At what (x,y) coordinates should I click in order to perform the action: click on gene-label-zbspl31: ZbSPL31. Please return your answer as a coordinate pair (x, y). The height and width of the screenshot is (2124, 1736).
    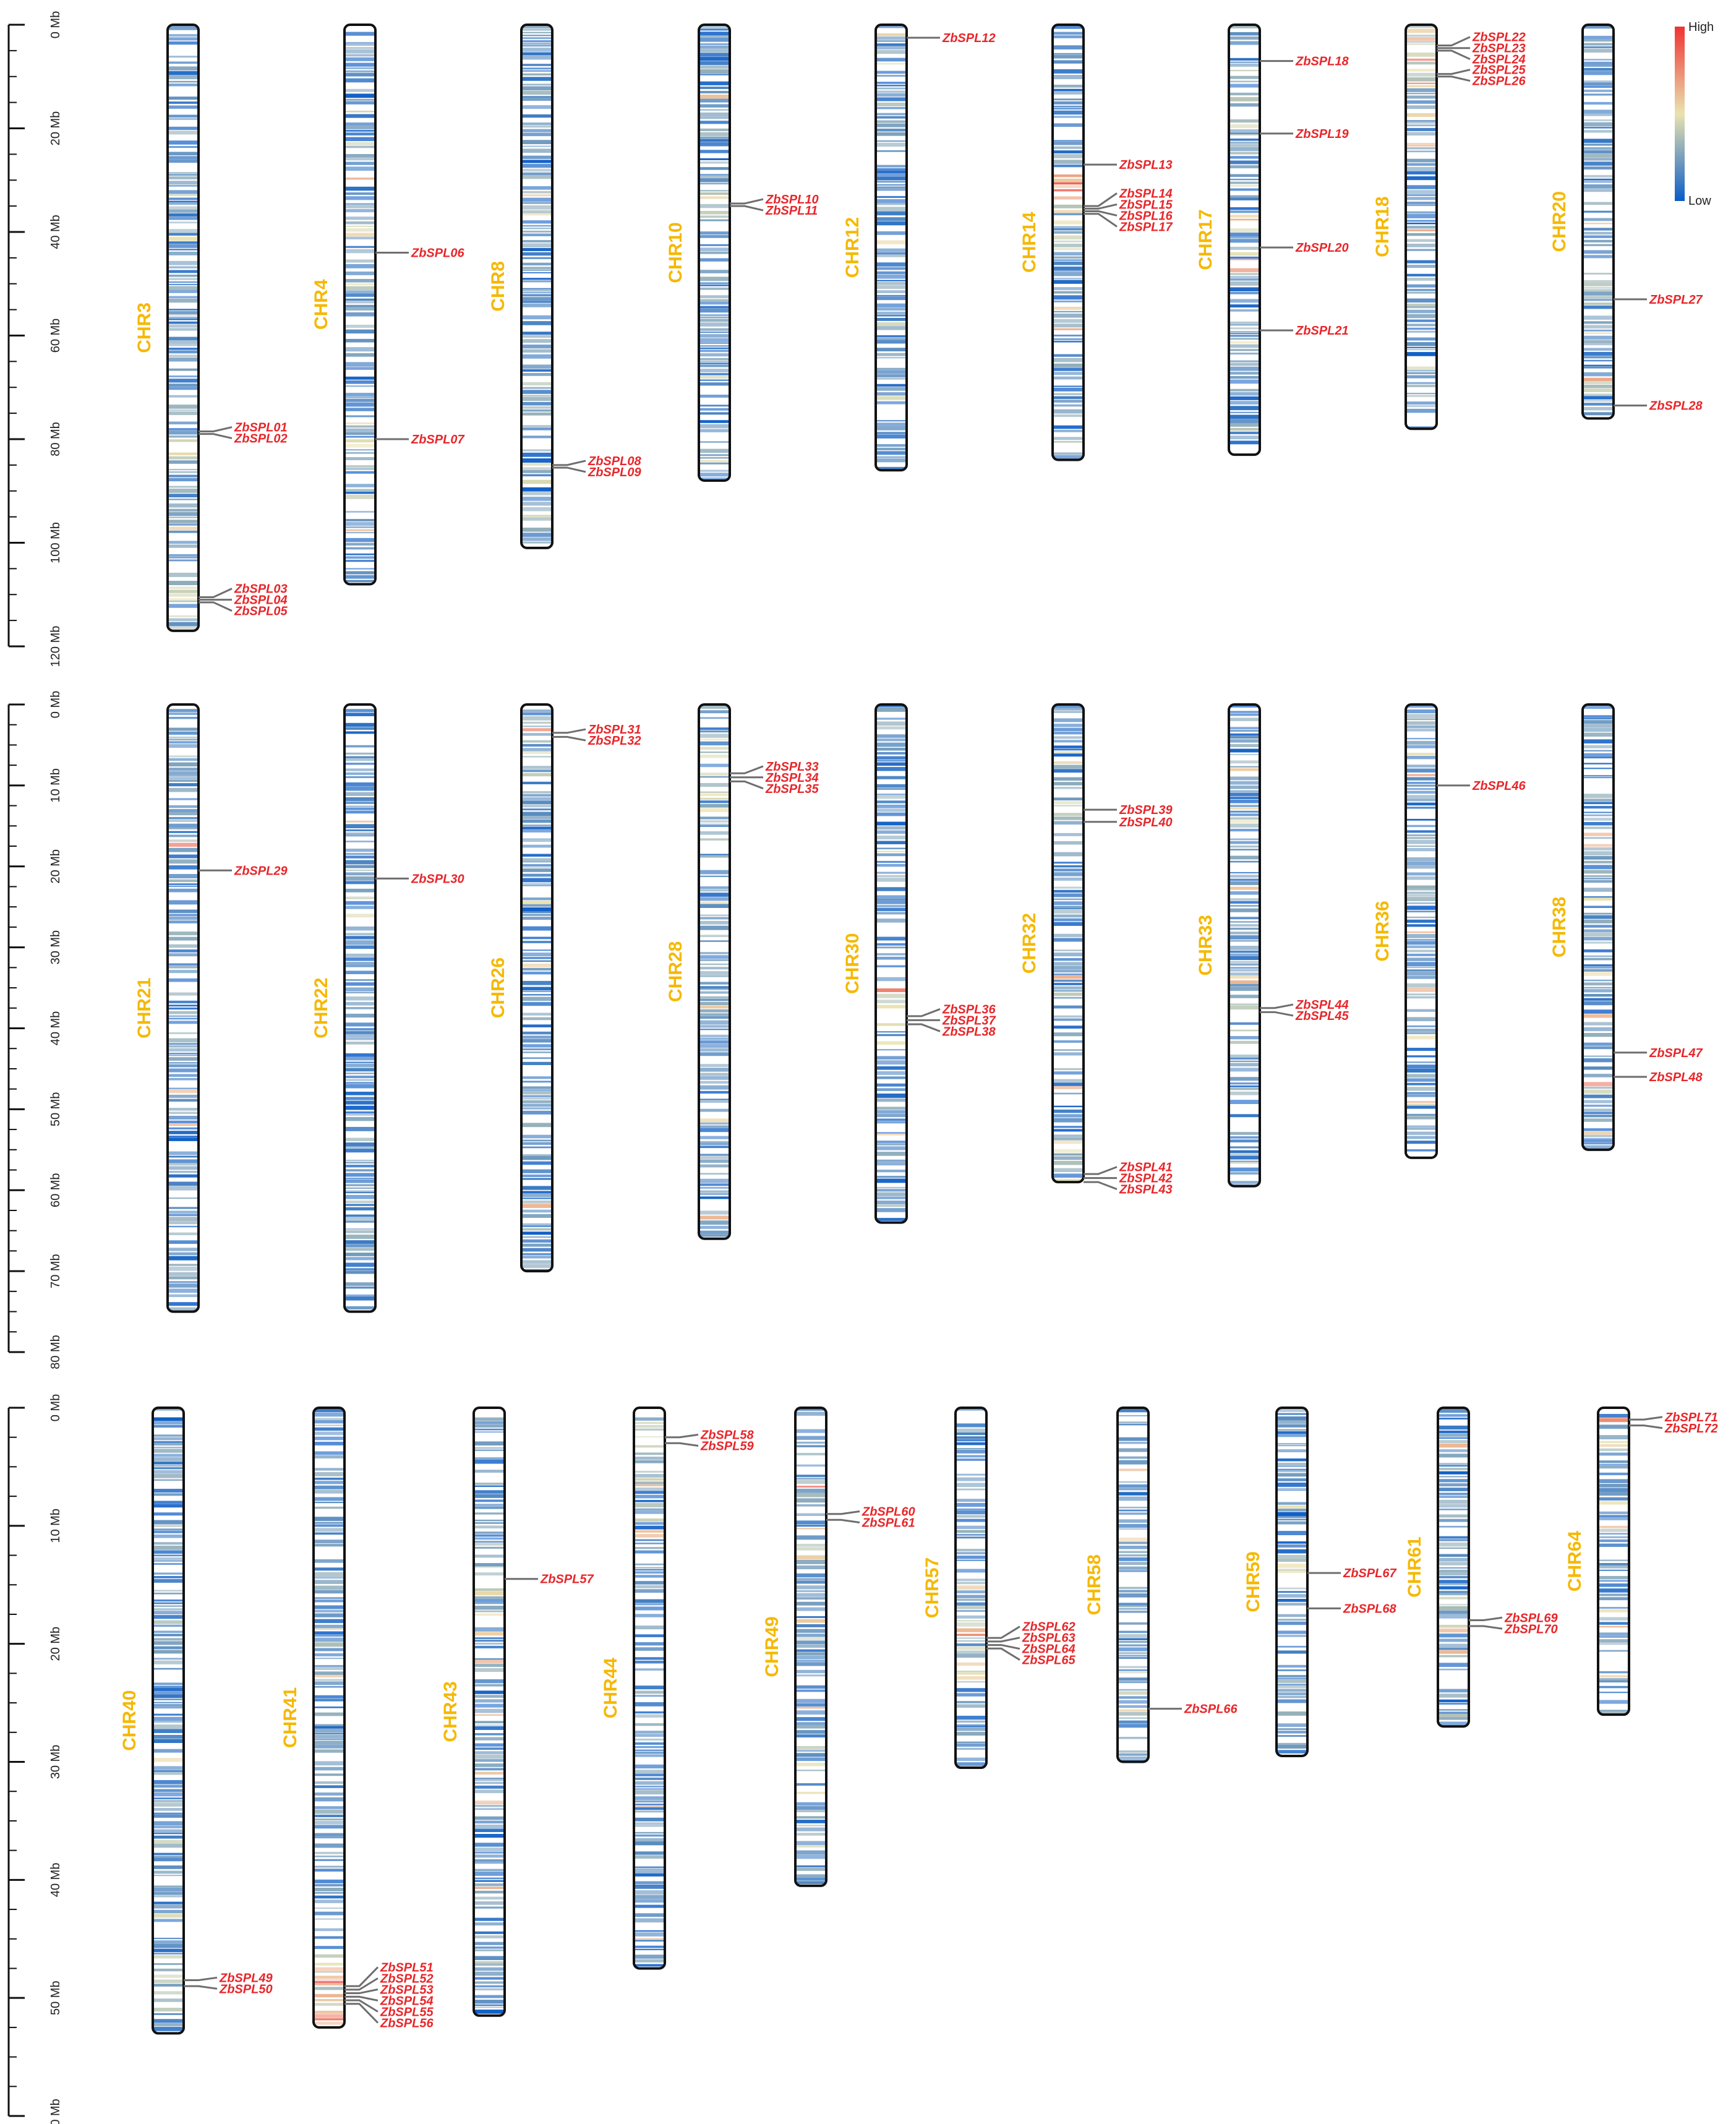
    Looking at the image, I should click on (614, 730).